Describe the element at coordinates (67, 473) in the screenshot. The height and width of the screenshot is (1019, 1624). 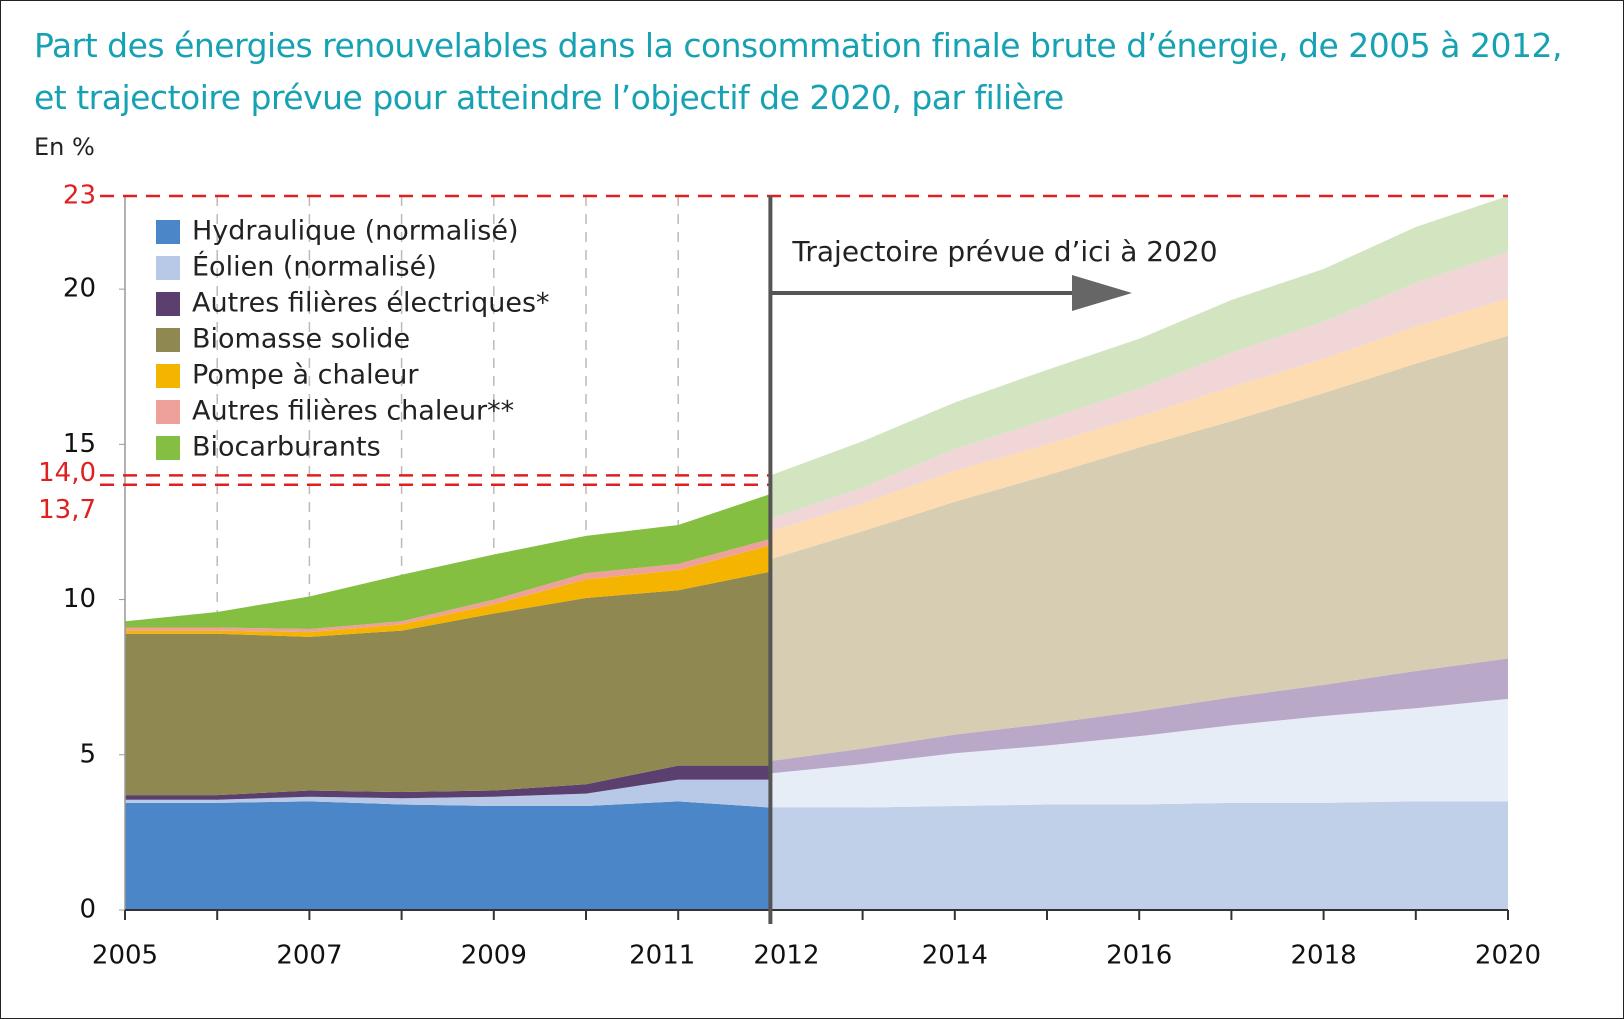
I see `reference-label: 14,0` at that location.